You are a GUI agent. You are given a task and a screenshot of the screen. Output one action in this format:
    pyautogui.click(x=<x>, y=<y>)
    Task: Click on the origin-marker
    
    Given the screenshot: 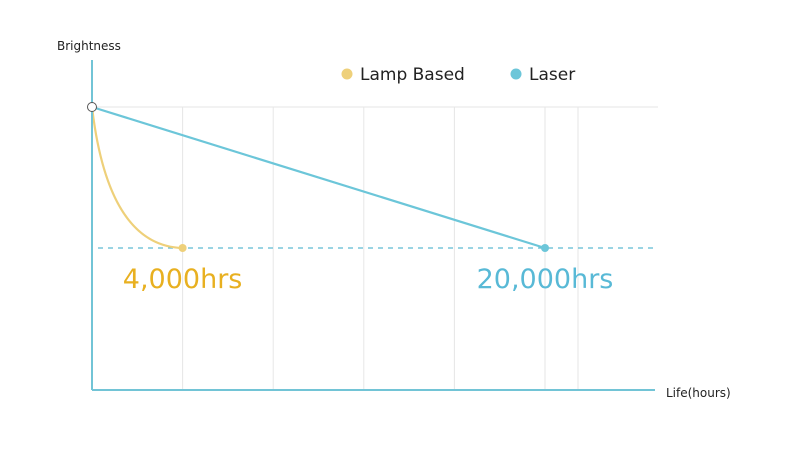 What is the action you would take?
    pyautogui.click(x=92, y=107)
    